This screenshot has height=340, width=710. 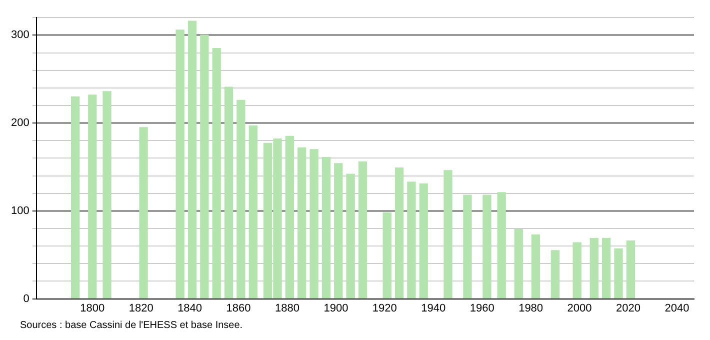 I want to click on x-tick-label: 1920, so click(x=384, y=308).